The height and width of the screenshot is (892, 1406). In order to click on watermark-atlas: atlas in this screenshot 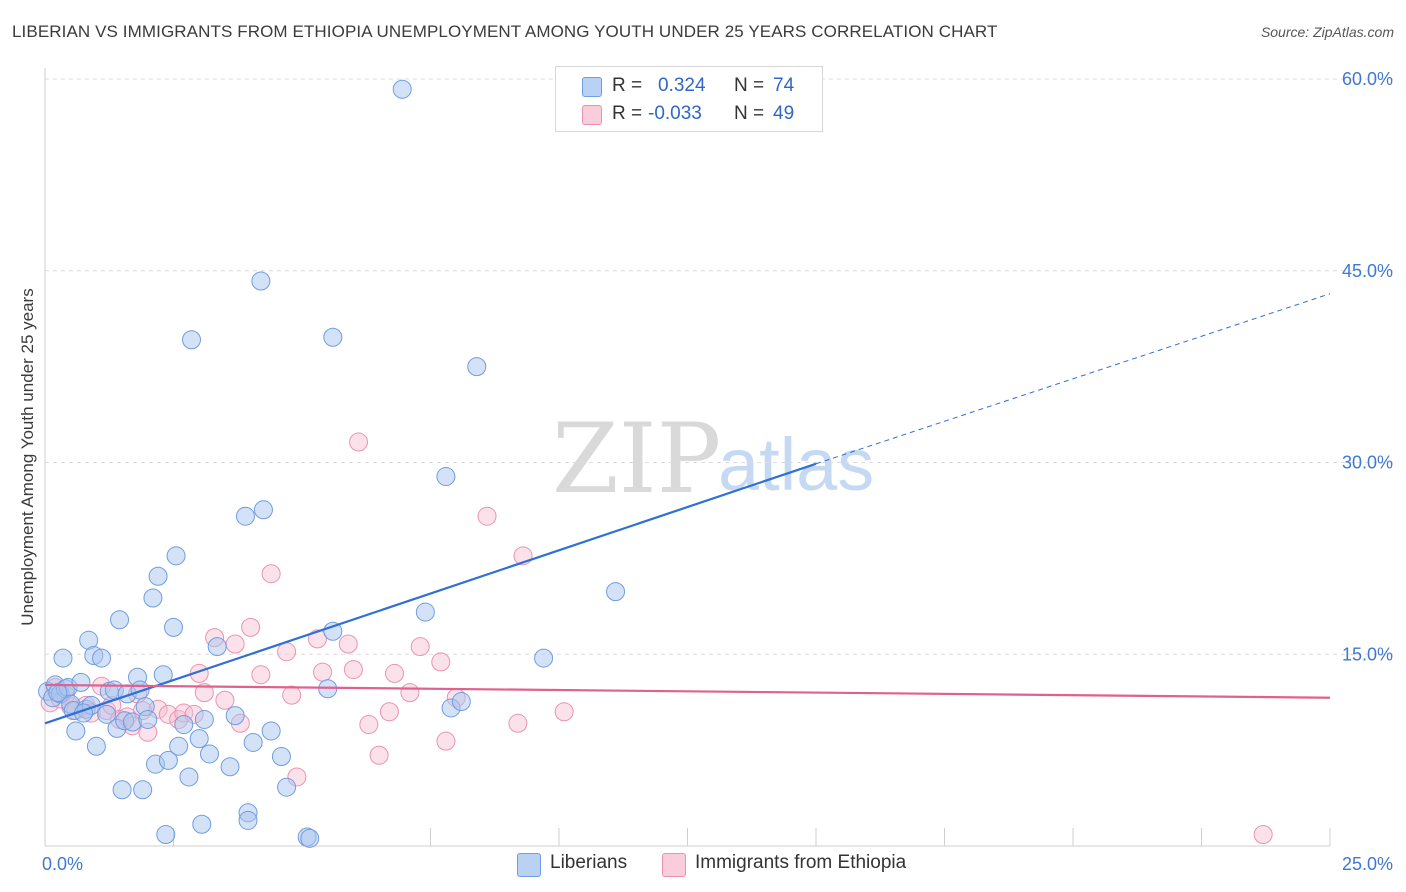, I will do `click(796, 464)`.